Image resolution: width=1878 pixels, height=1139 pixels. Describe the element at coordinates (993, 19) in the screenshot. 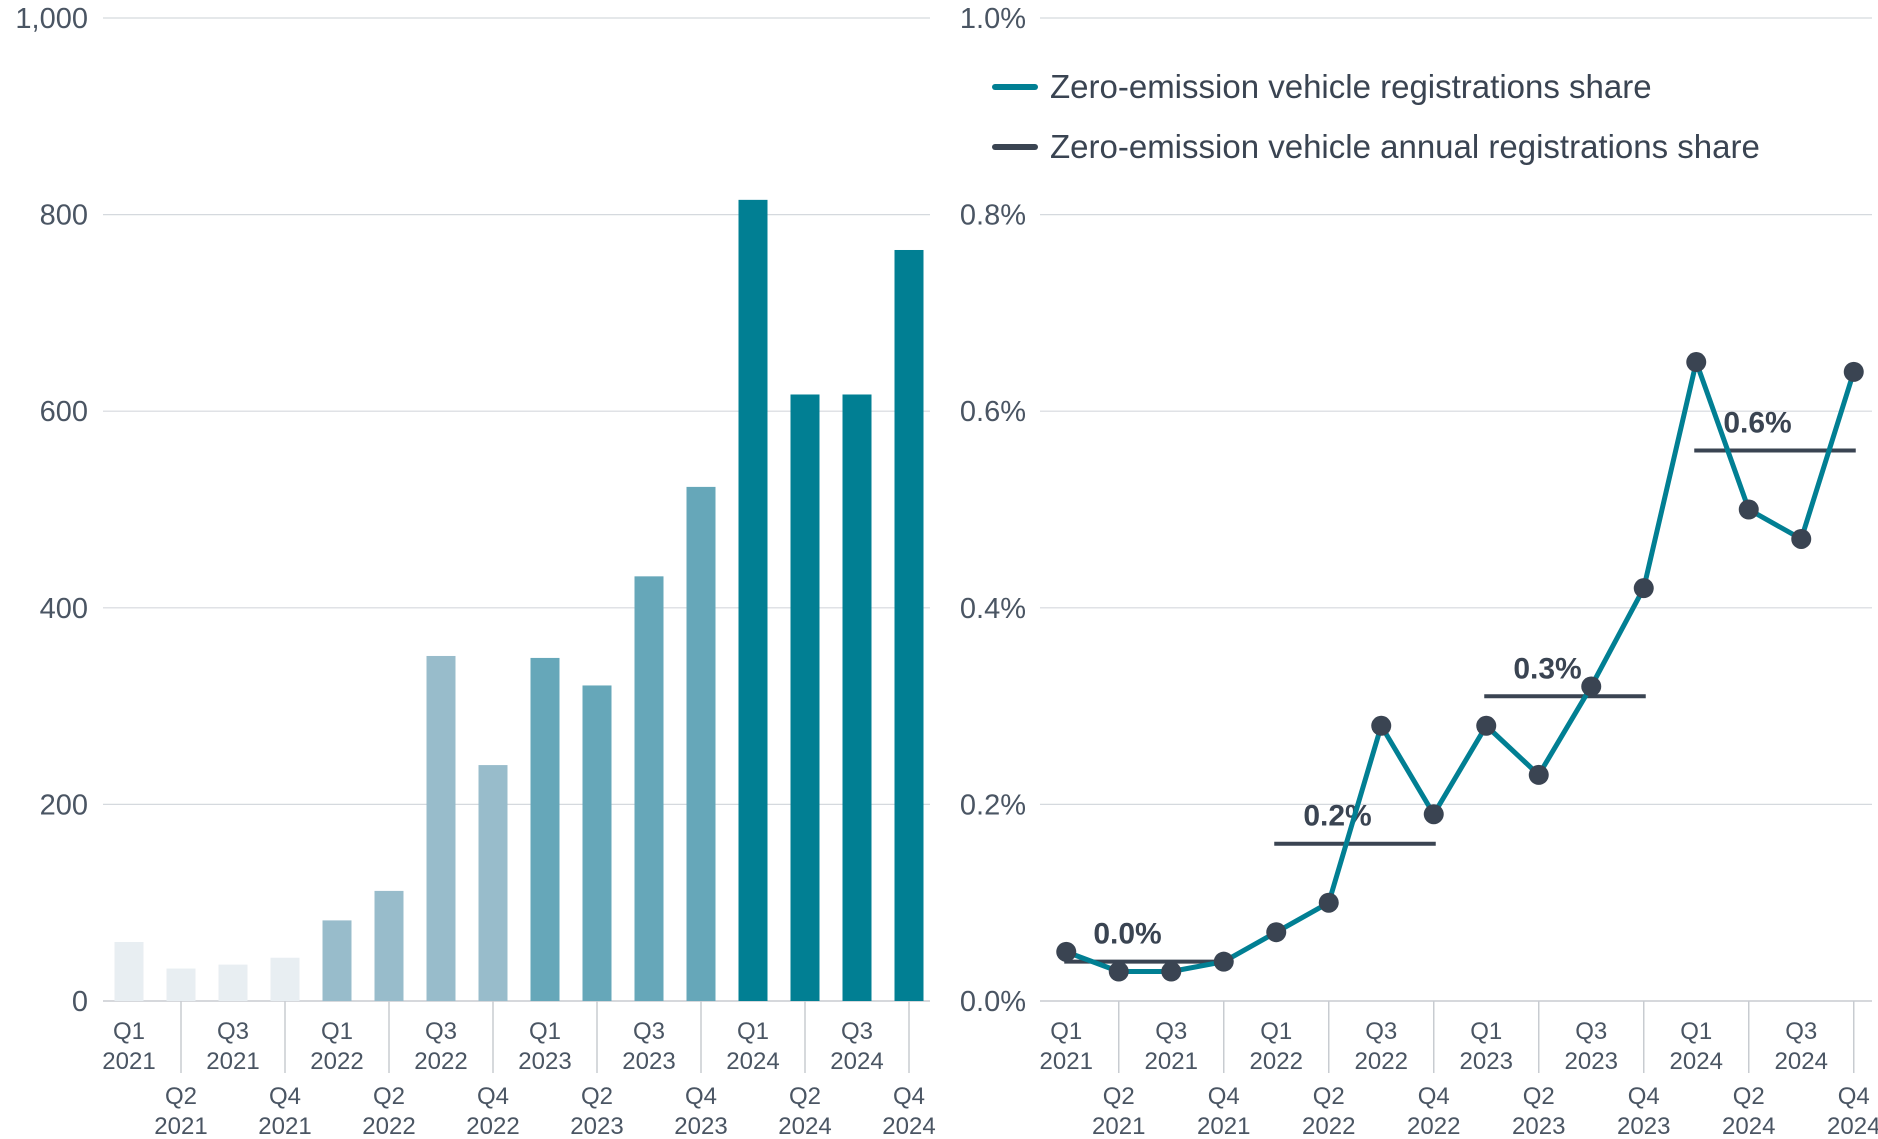

I see `y-tick-label: 1.0%` at that location.